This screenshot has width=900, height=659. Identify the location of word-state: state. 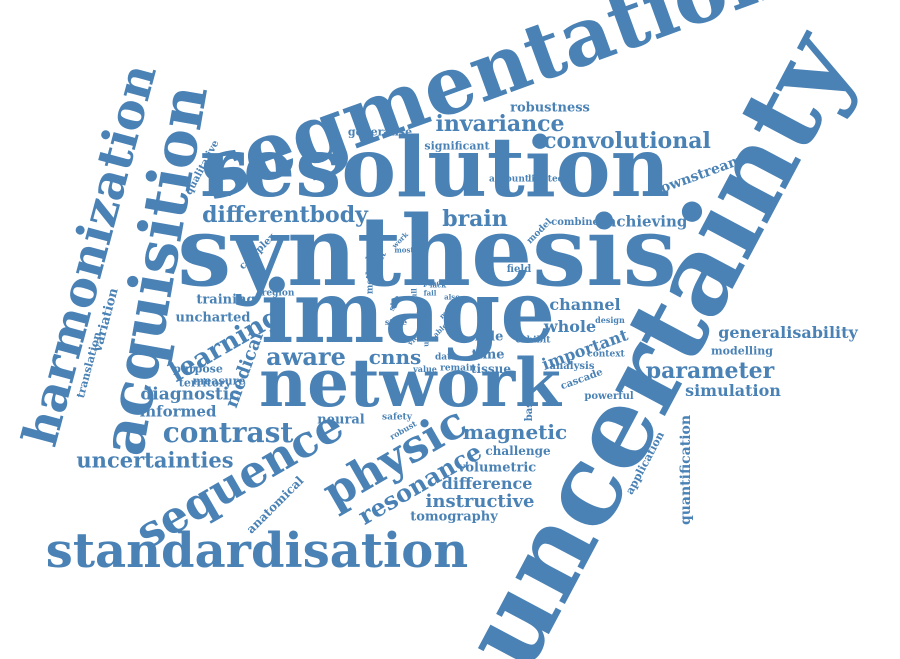
(396, 322).